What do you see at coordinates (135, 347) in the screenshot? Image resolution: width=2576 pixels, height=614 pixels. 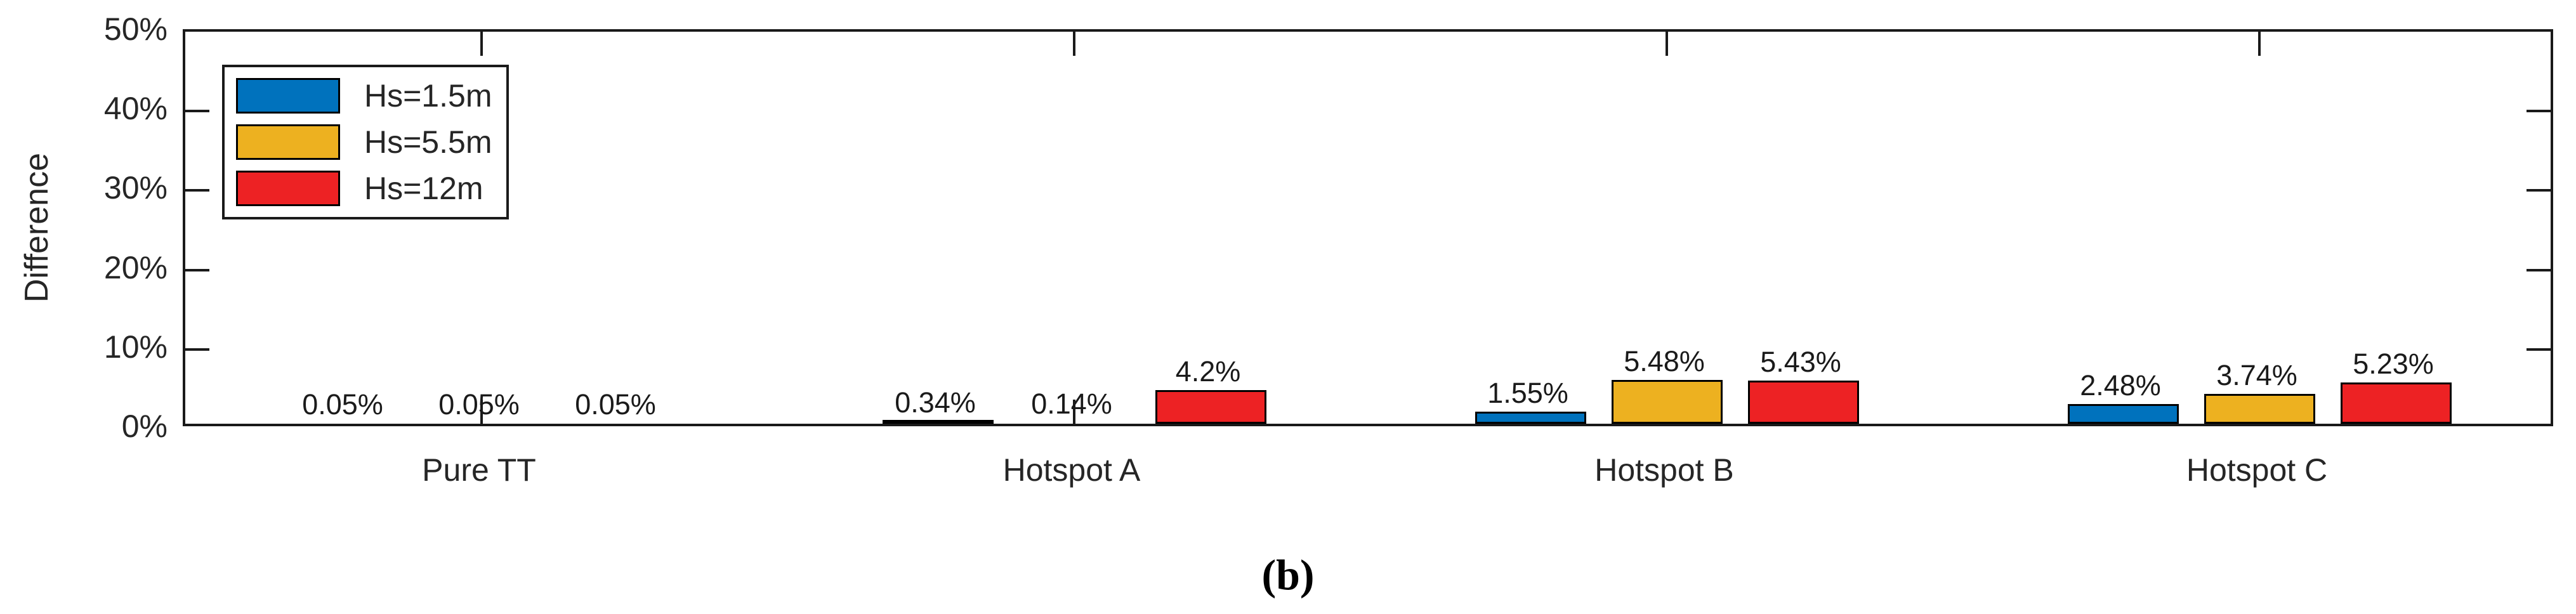 I see `y-tick-label: 10%` at bounding box center [135, 347].